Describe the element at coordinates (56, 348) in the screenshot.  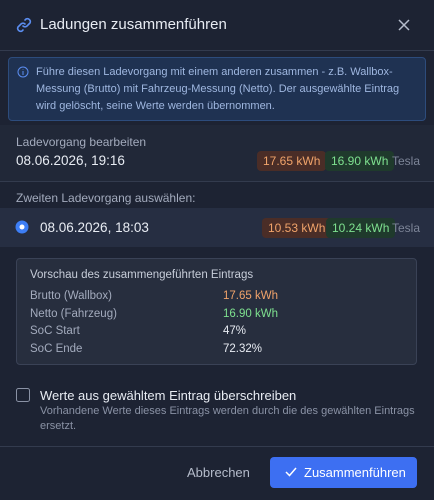
I see `preview-label: SoC Ende` at that location.